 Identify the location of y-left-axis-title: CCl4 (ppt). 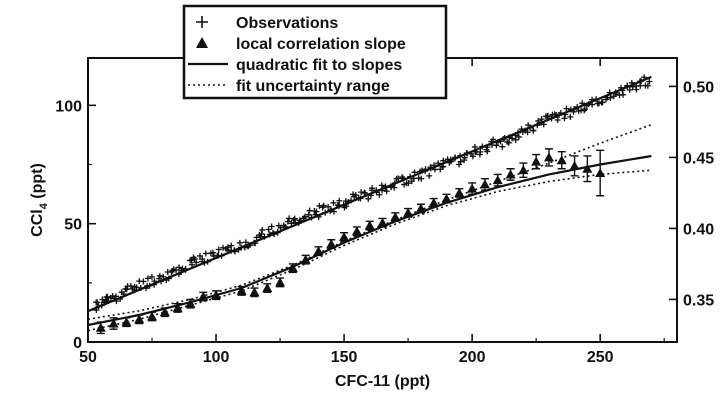
(39, 200).